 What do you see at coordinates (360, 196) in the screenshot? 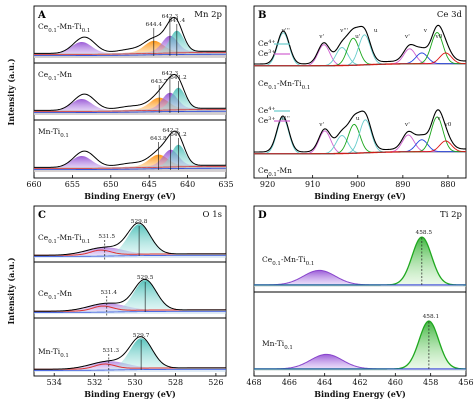
I see `panel-b-xlabel: Binding Energy (eV)` at bounding box center [360, 196].